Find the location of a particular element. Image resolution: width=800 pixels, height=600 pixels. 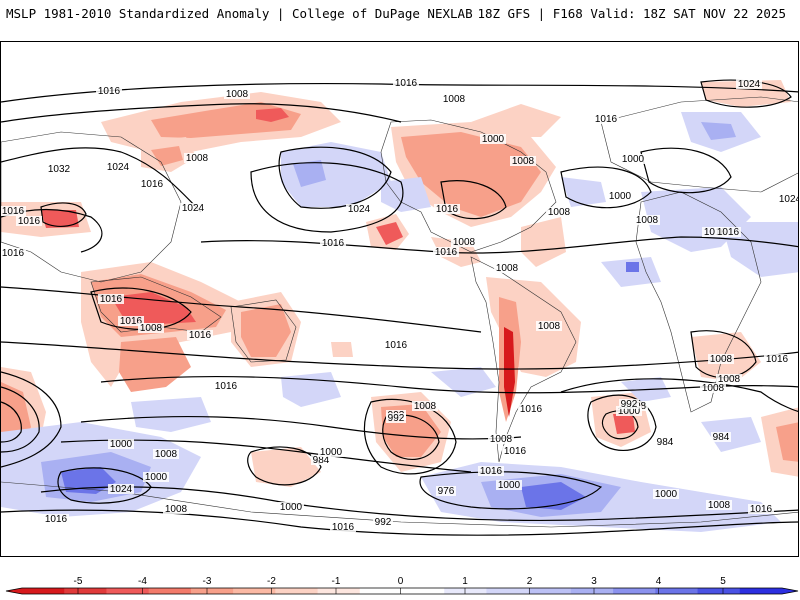

colorbar-tick-label: 0 is located at coordinates (401, 581).